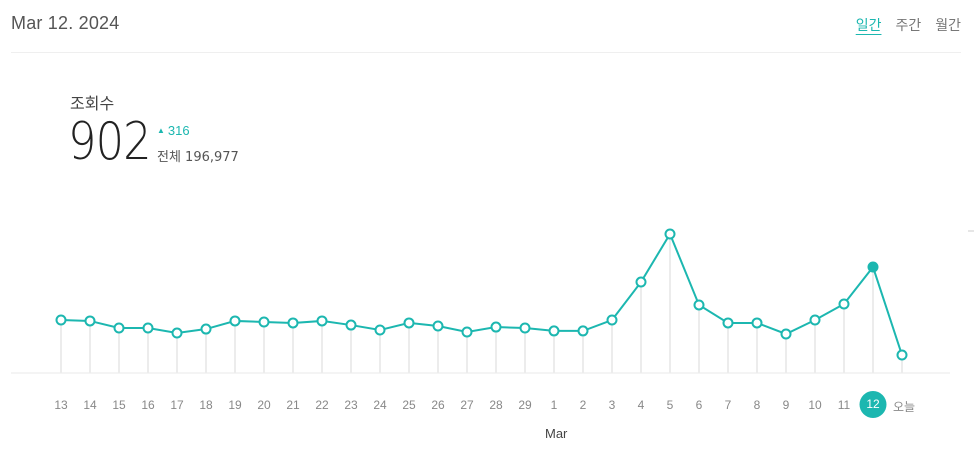 The height and width of the screenshot is (458, 974). I want to click on x-tick-label: 15, so click(119, 405).